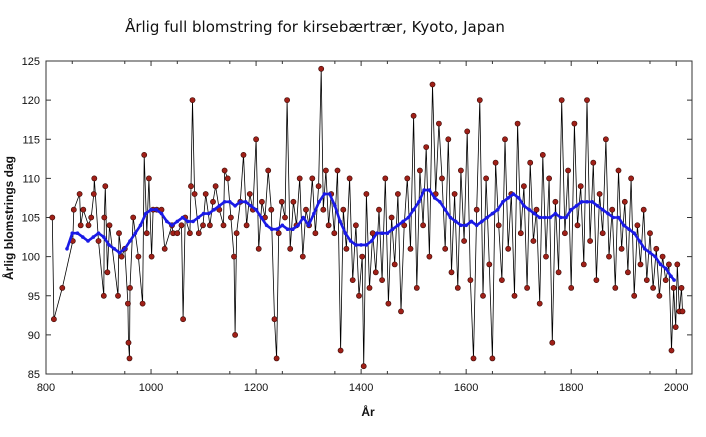 This screenshot has height=437, width=706. I want to click on x-tick-label: 1200, so click(256, 388).